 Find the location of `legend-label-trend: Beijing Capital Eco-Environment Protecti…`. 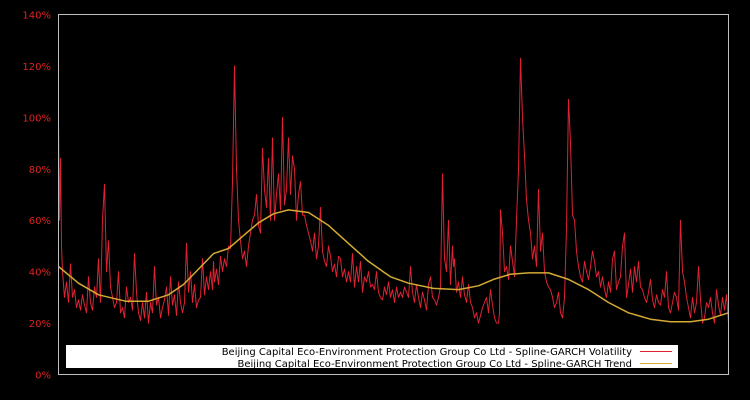

legend-label-trend: Beijing Capital Eco-Environment Protecti… is located at coordinates (435, 364).